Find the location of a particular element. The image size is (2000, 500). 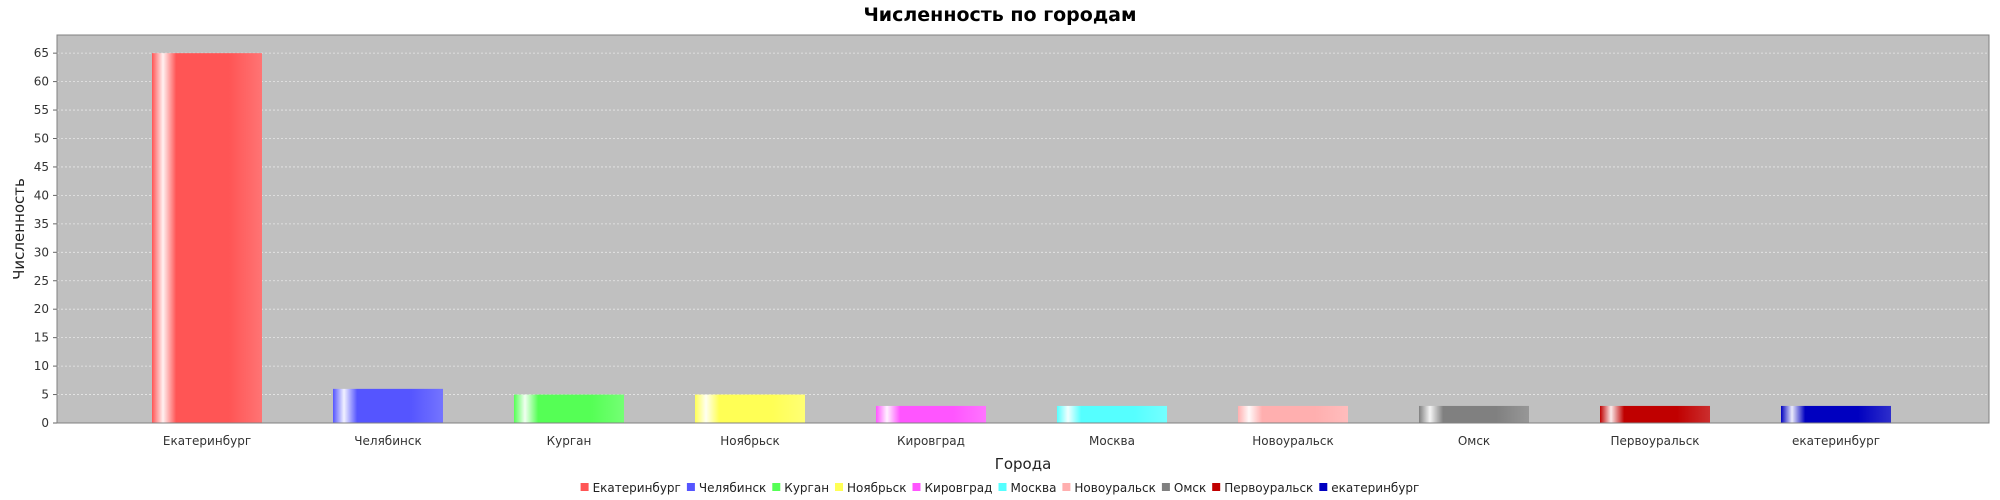

legend-label: Кировград is located at coordinates (959, 488).